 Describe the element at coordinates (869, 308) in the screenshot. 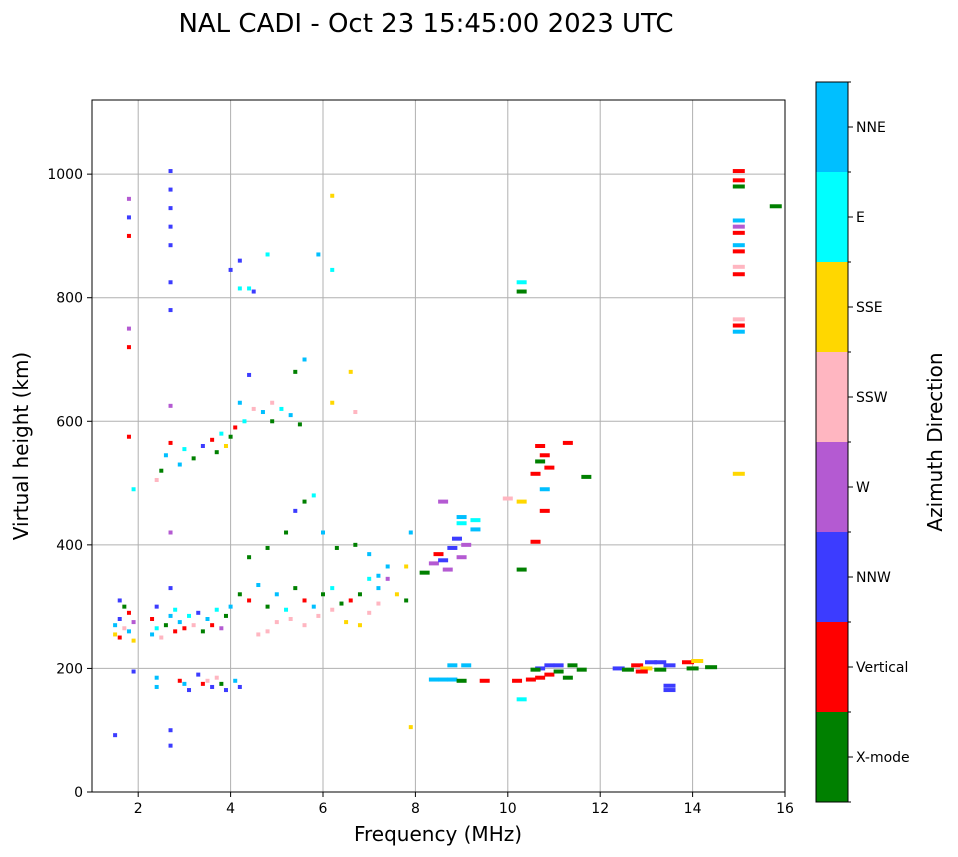

I see `colorbar-tick-label: SSE` at that location.